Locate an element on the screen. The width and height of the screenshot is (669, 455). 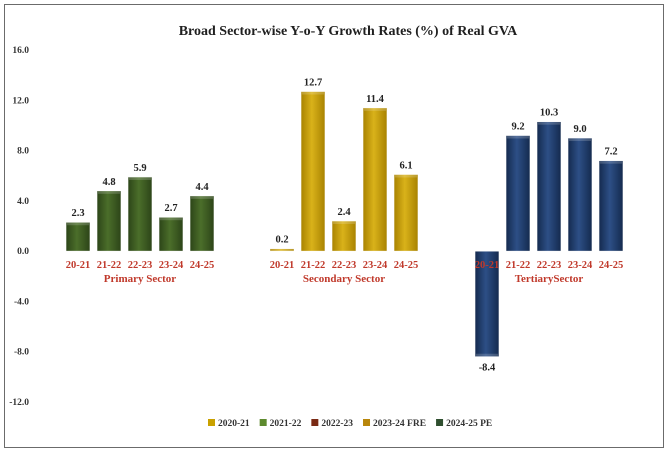
y-tick-label: 16.0 is located at coordinates (20, 51).